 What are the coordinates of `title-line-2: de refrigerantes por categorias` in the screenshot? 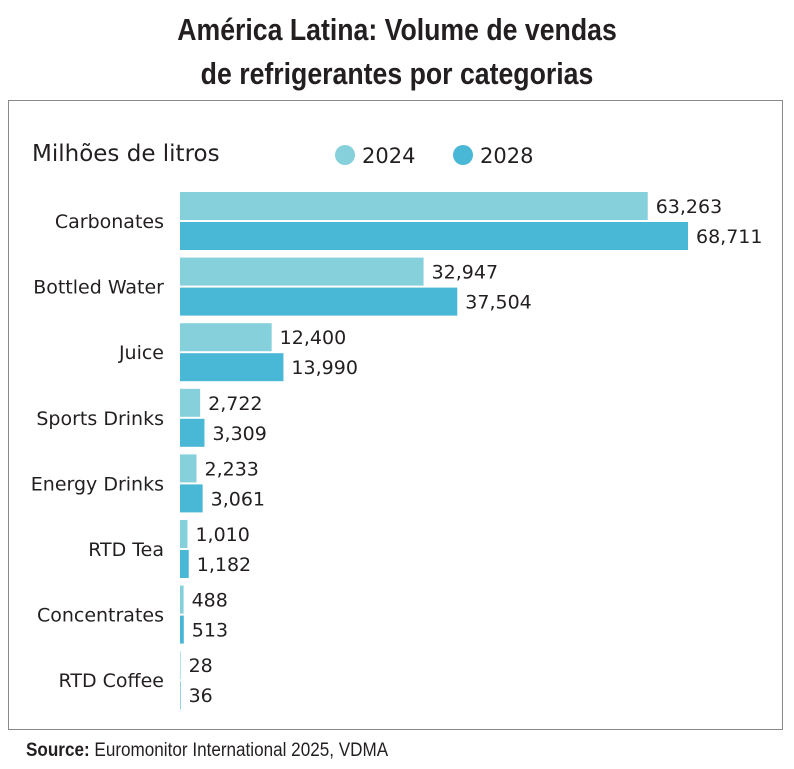 It's located at (397, 73).